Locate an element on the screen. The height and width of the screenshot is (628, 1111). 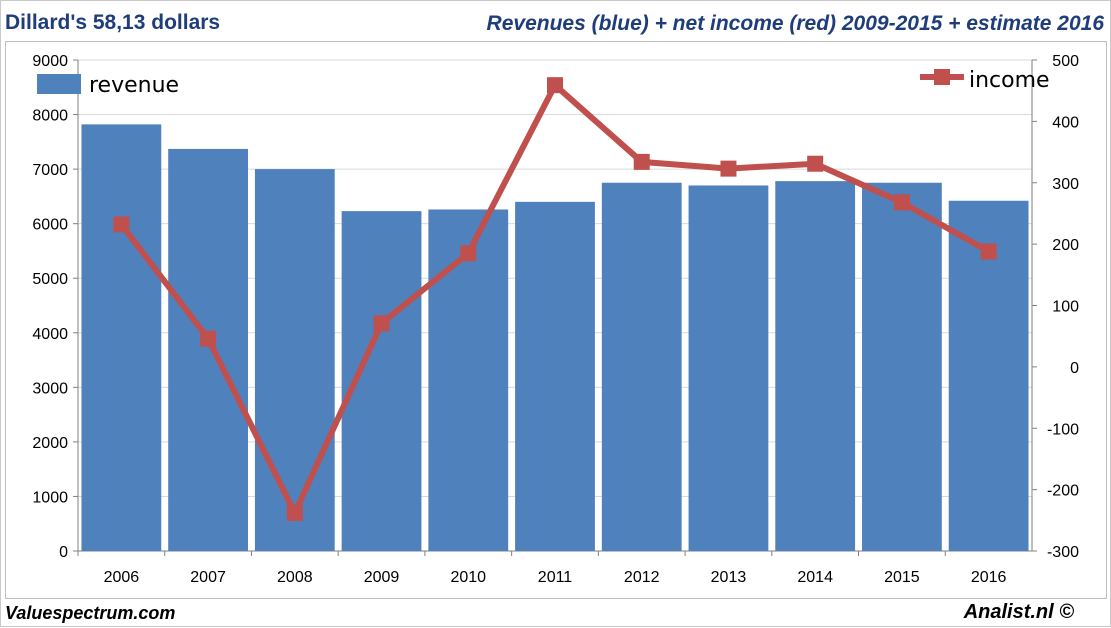
right-axis-tick-label: 500 is located at coordinates (1065, 61).